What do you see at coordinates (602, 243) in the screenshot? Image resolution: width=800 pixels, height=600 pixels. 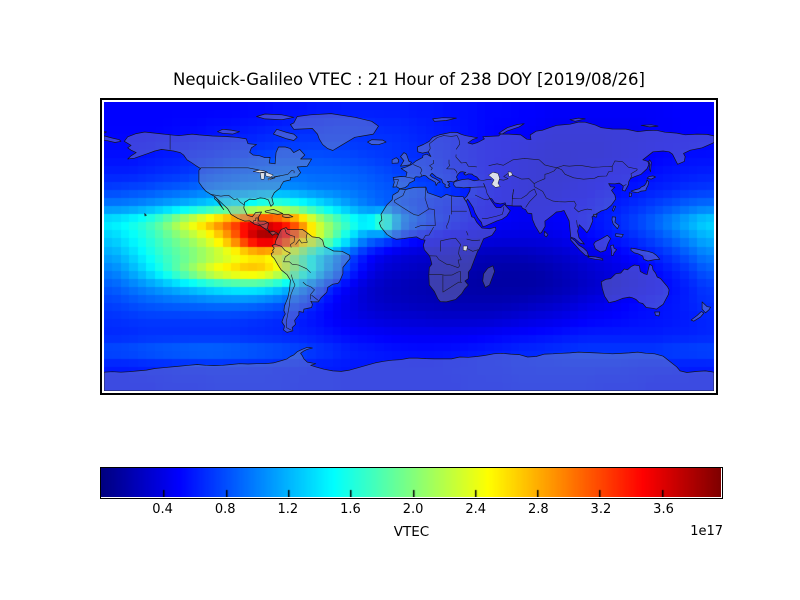 I see `land-borneo` at bounding box center [602, 243].